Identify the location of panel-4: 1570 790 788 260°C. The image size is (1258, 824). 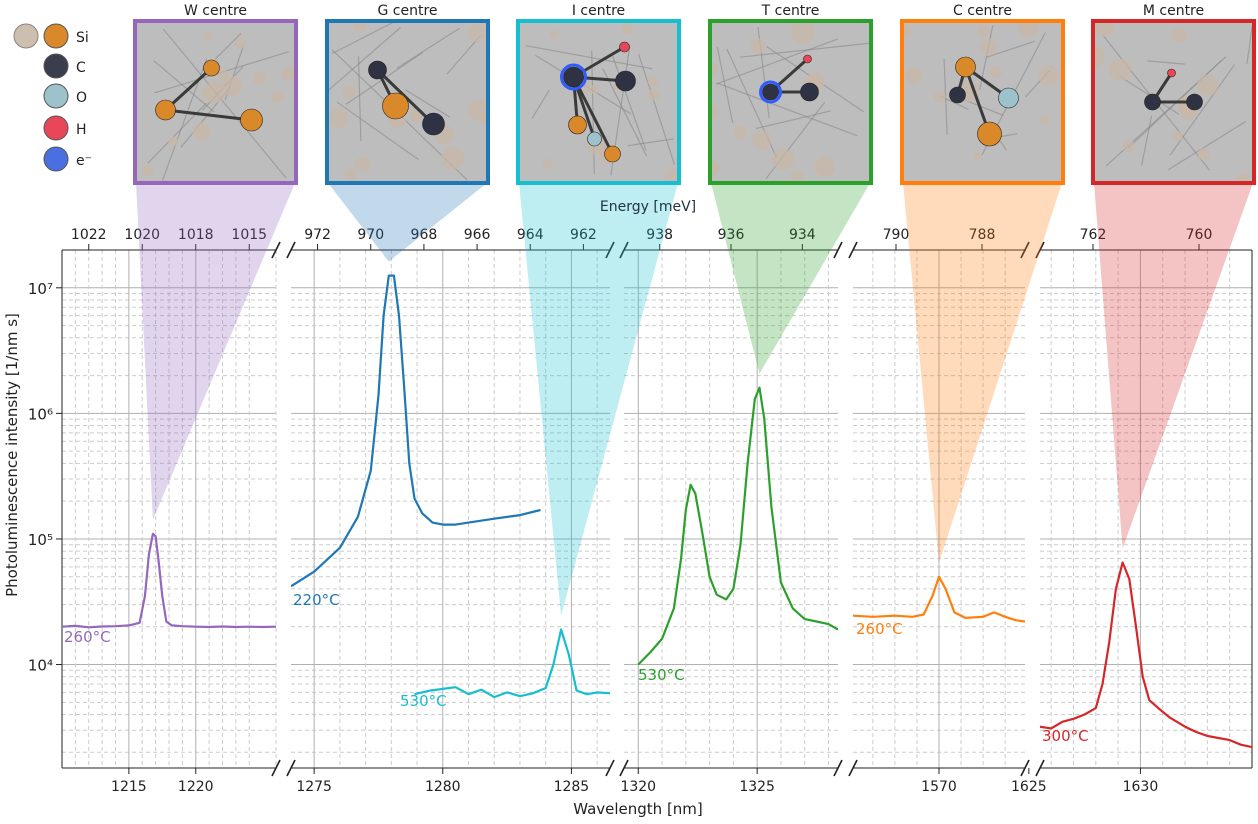
(949, 511).